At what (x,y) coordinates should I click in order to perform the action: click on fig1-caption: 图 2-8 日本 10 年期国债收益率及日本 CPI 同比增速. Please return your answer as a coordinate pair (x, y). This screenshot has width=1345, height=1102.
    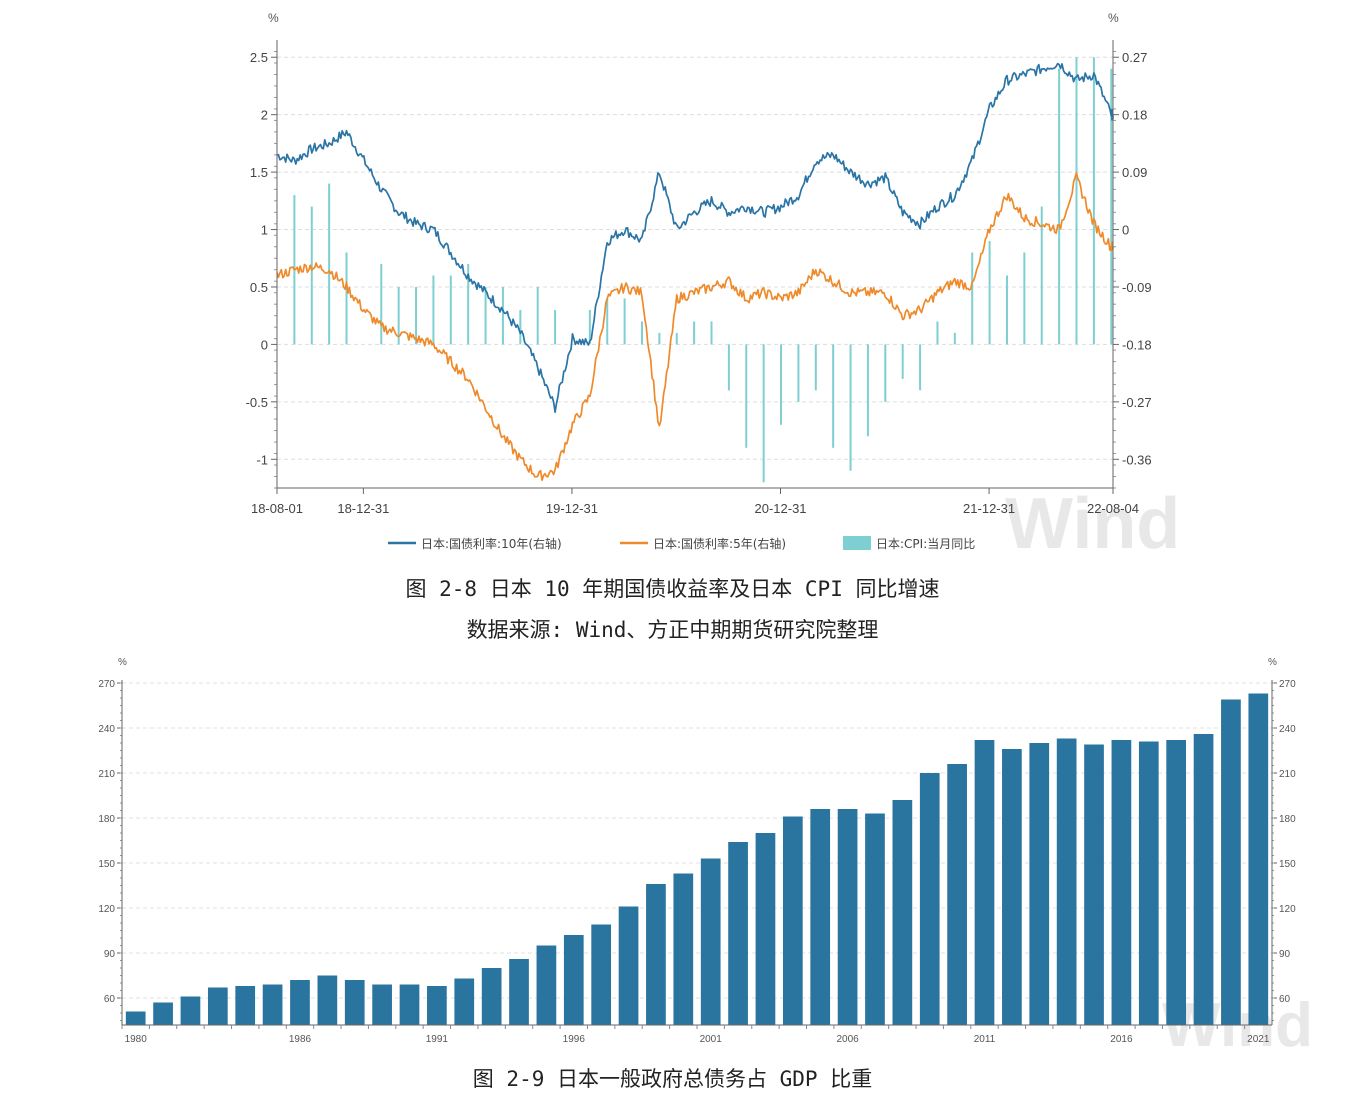
    Looking at the image, I should click on (672, 589).